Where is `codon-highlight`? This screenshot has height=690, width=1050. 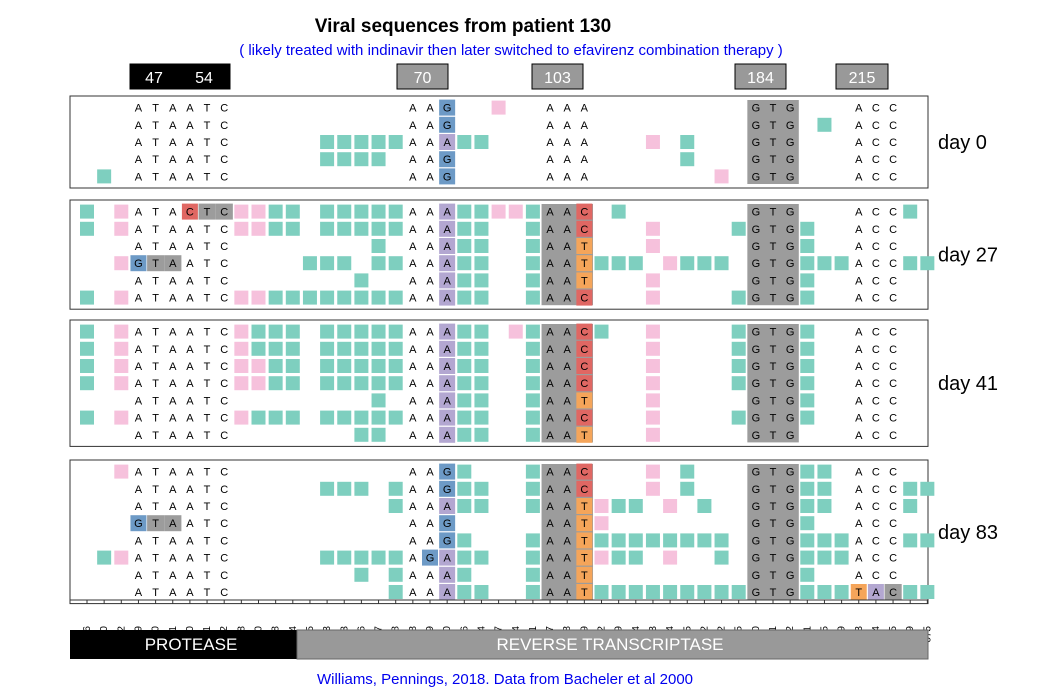 codon-highlight is located at coordinates (156, 263).